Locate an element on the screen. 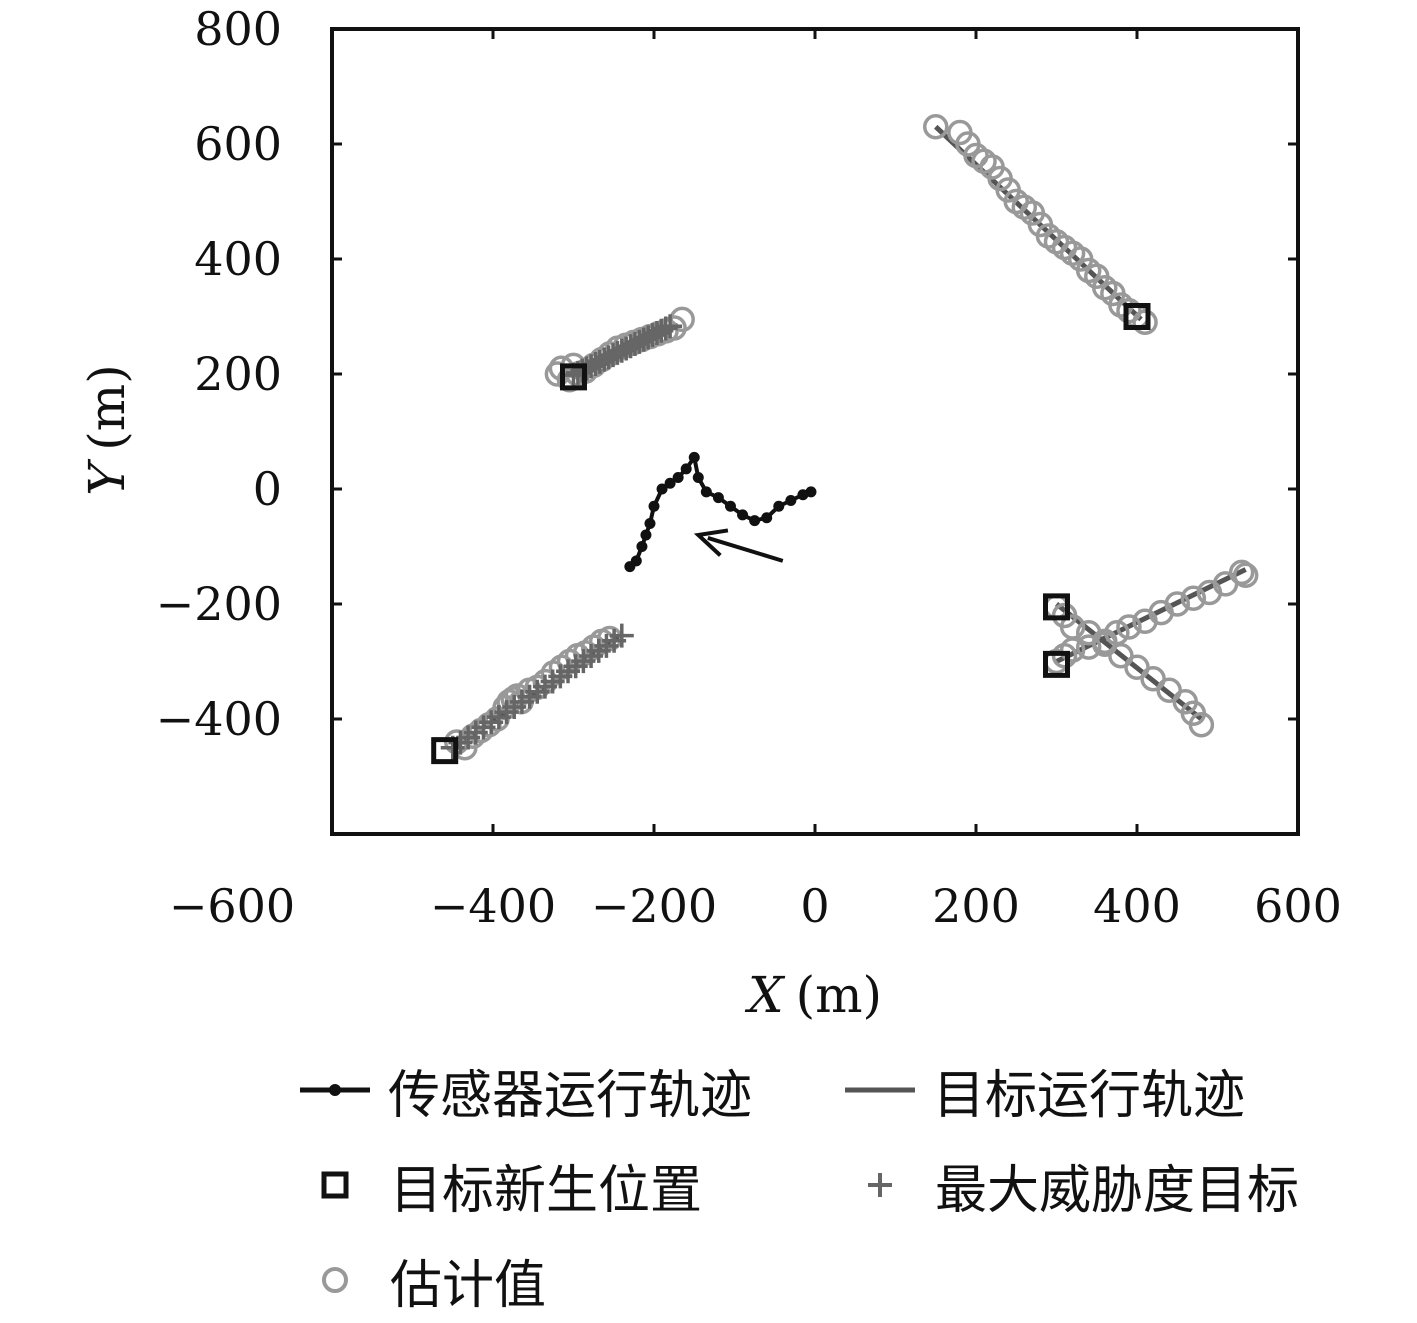  direction-arrow is located at coordinates (738, 545).